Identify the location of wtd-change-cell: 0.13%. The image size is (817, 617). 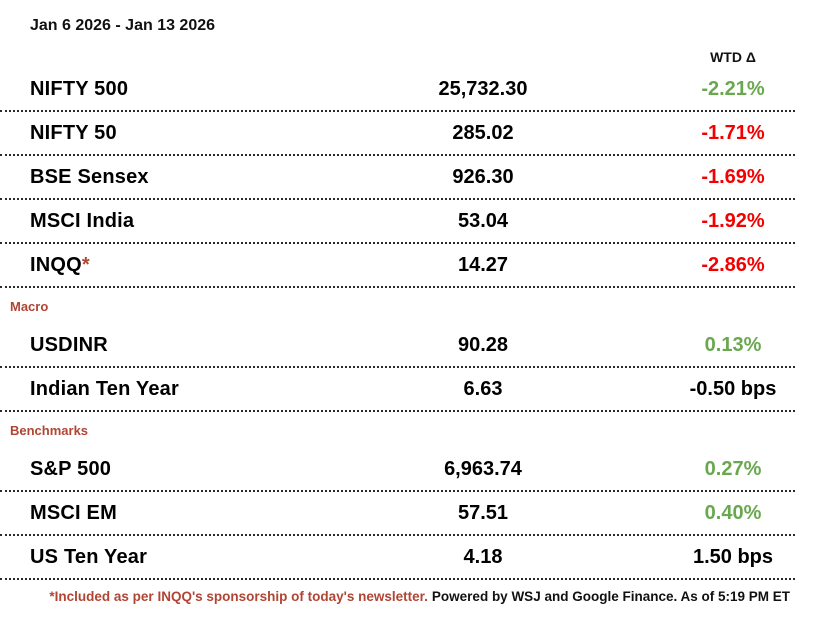
(733, 344).